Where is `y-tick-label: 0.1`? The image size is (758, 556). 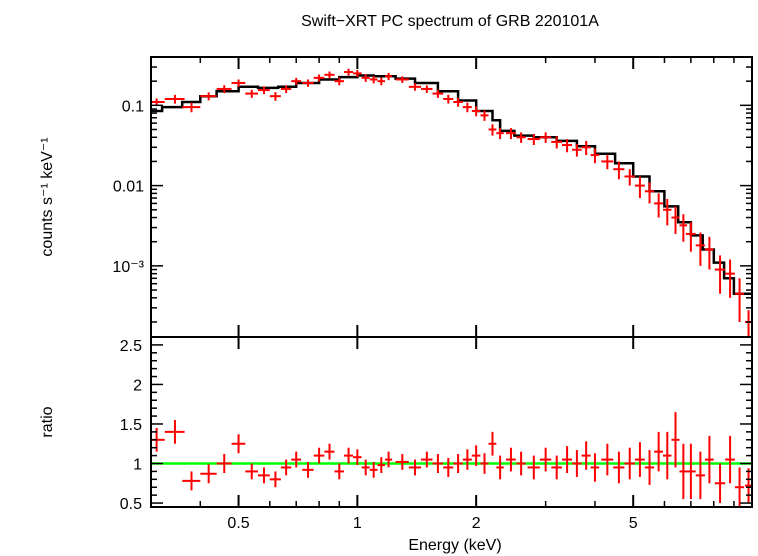
y-tick-label: 0.1 is located at coordinates (133, 106).